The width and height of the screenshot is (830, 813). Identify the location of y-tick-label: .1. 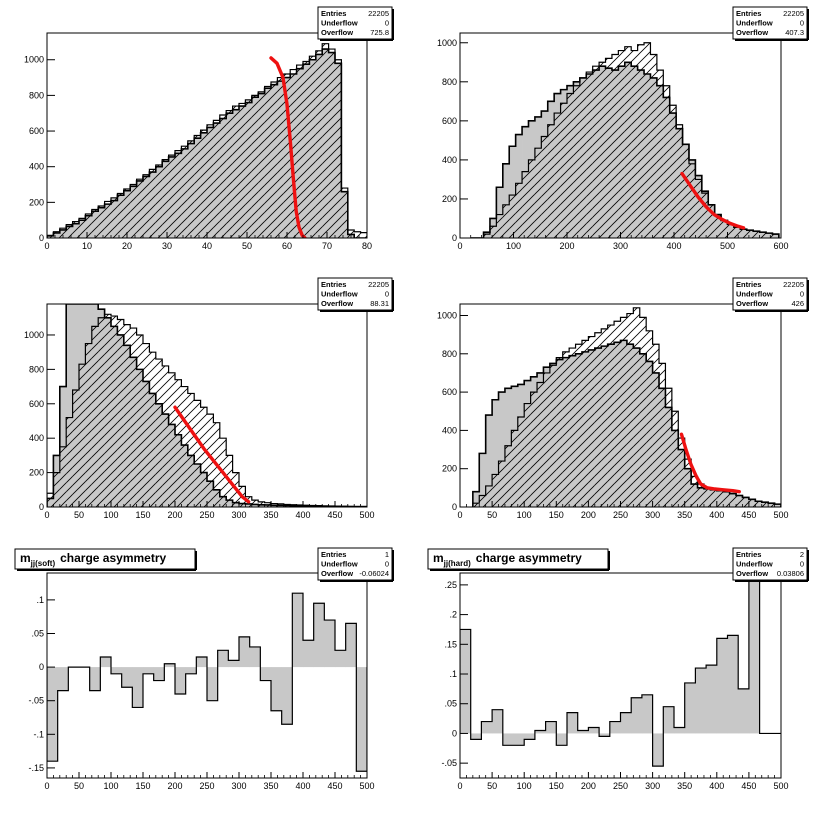
(453, 674).